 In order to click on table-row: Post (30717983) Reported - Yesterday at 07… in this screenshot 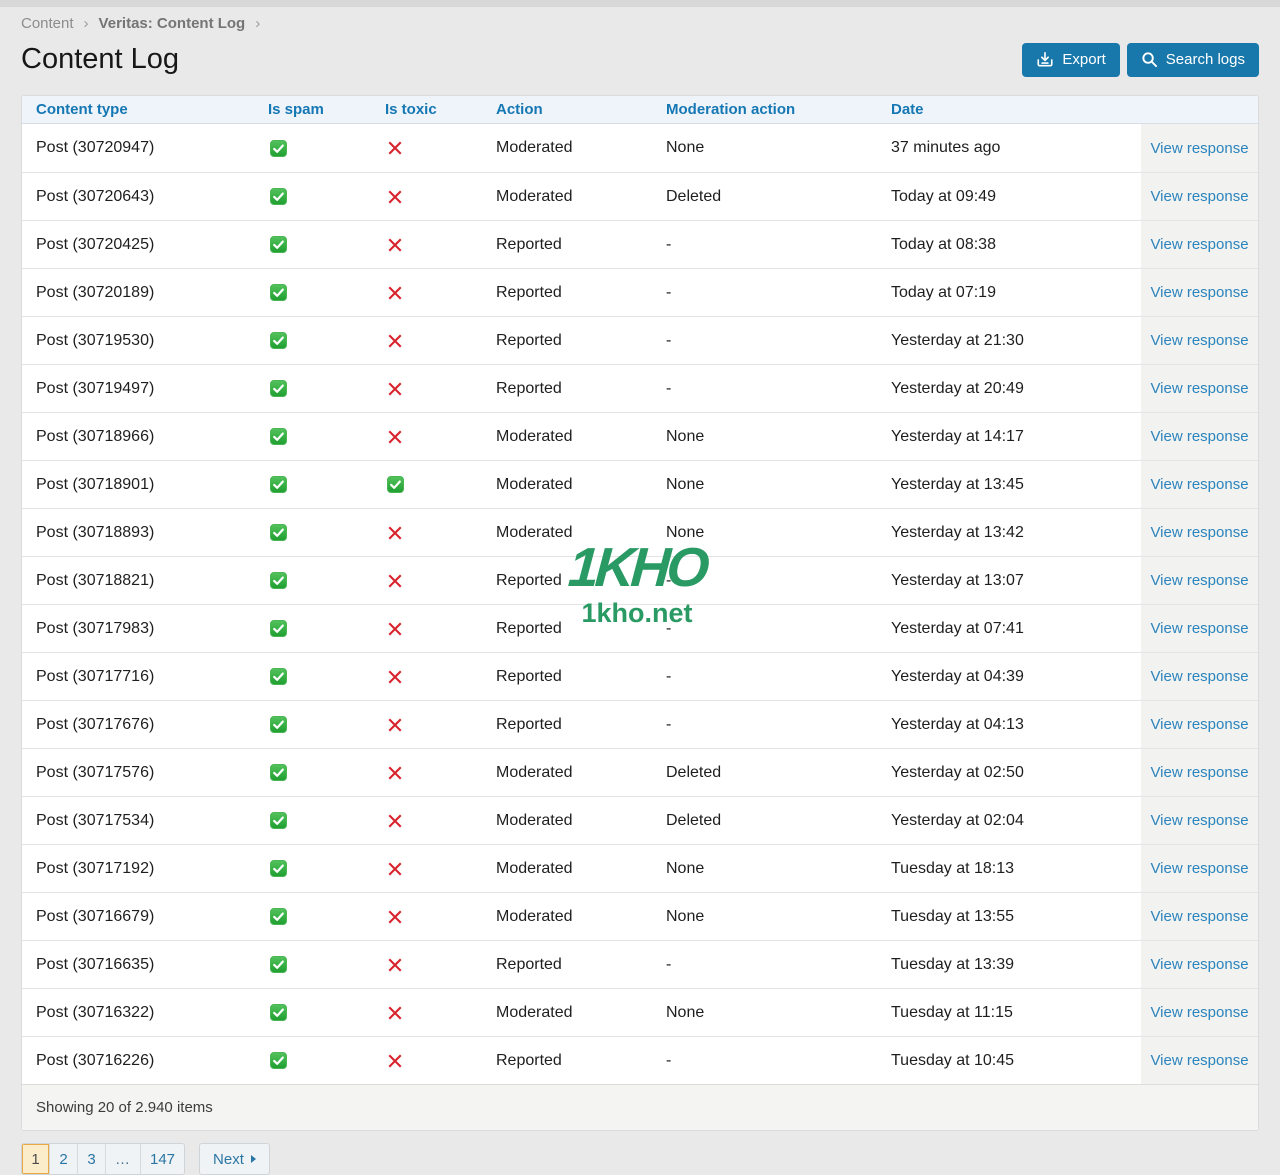, I will do `click(640, 628)`.